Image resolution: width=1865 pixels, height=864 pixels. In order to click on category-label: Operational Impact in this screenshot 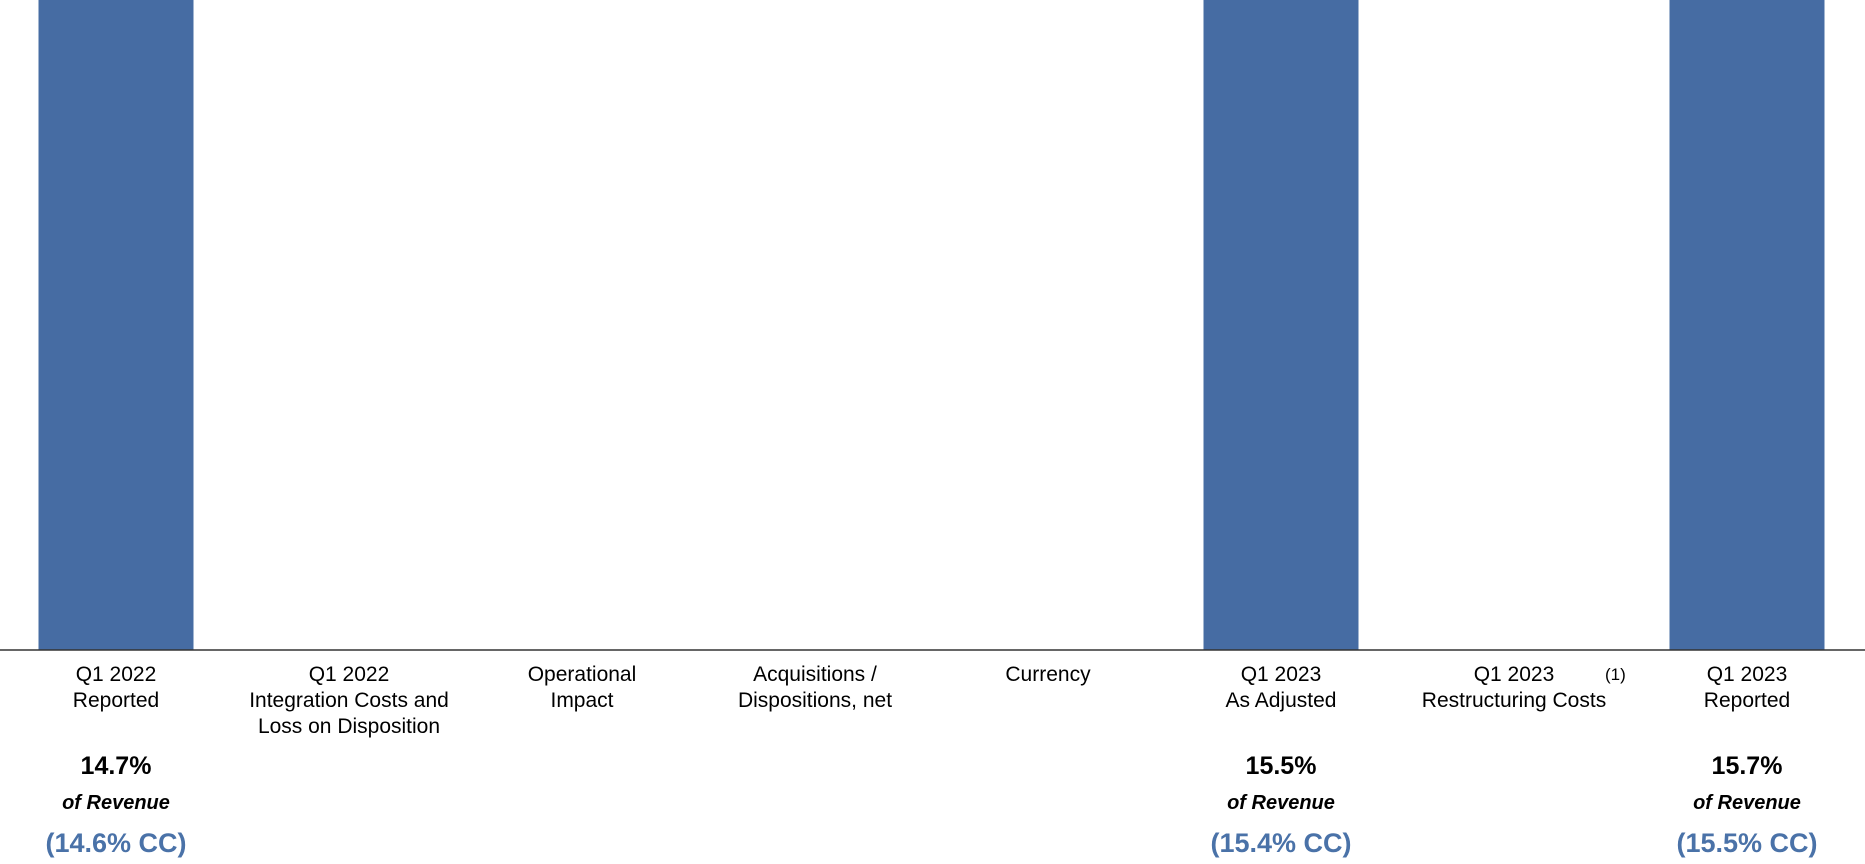, I will do `click(582, 687)`.